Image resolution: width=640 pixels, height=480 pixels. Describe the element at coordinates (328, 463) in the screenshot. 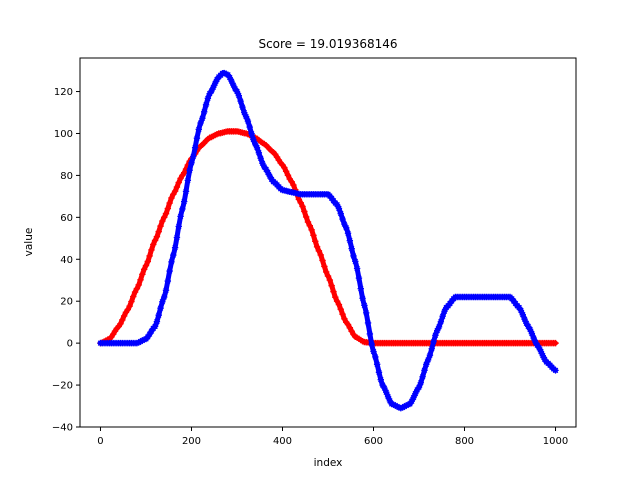

I see `x-axis-label: index` at that location.